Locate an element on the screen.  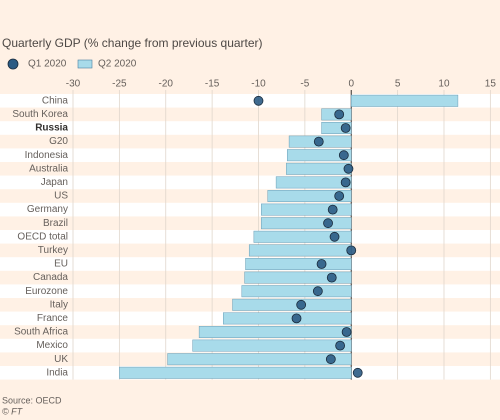
category-label: Japan is located at coordinates (54, 182).